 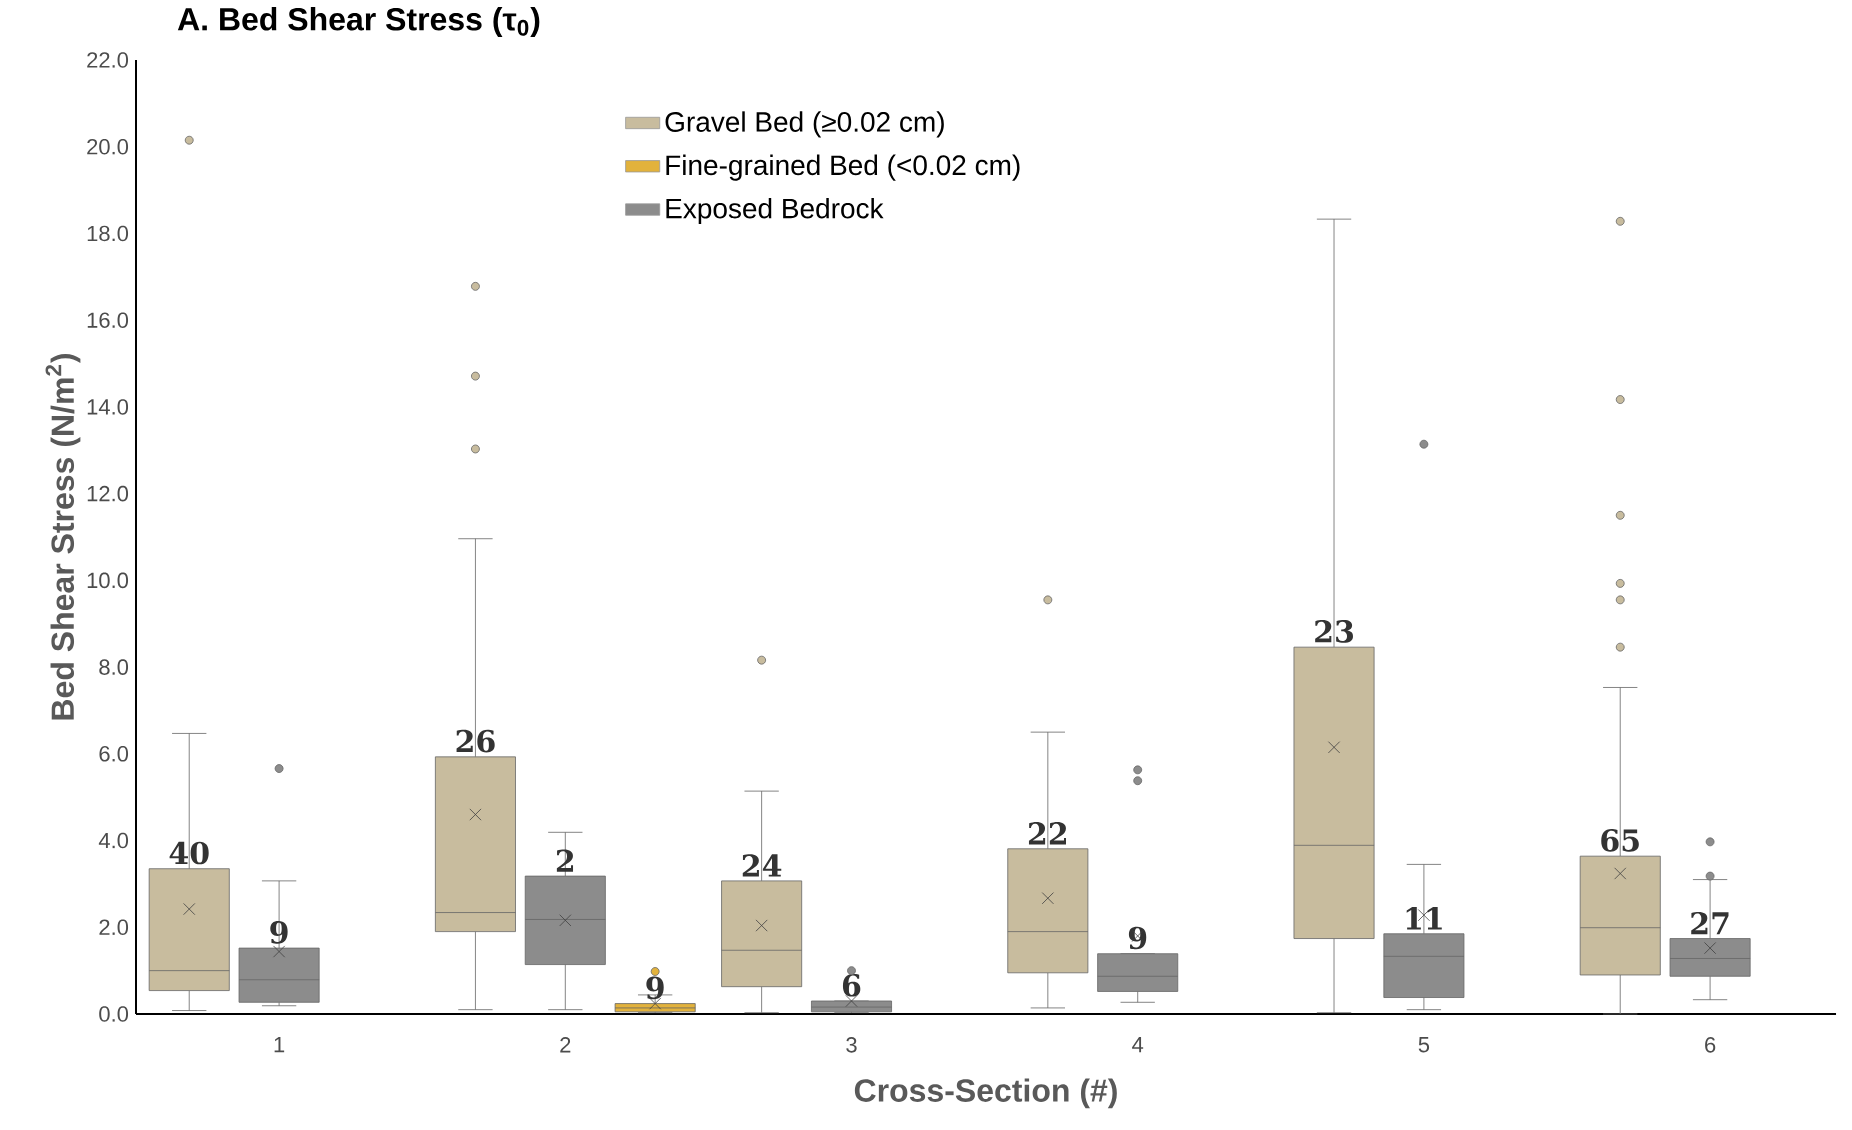 What do you see at coordinates (1620, 840) in the screenshot?
I see `annotation: 65` at bounding box center [1620, 840].